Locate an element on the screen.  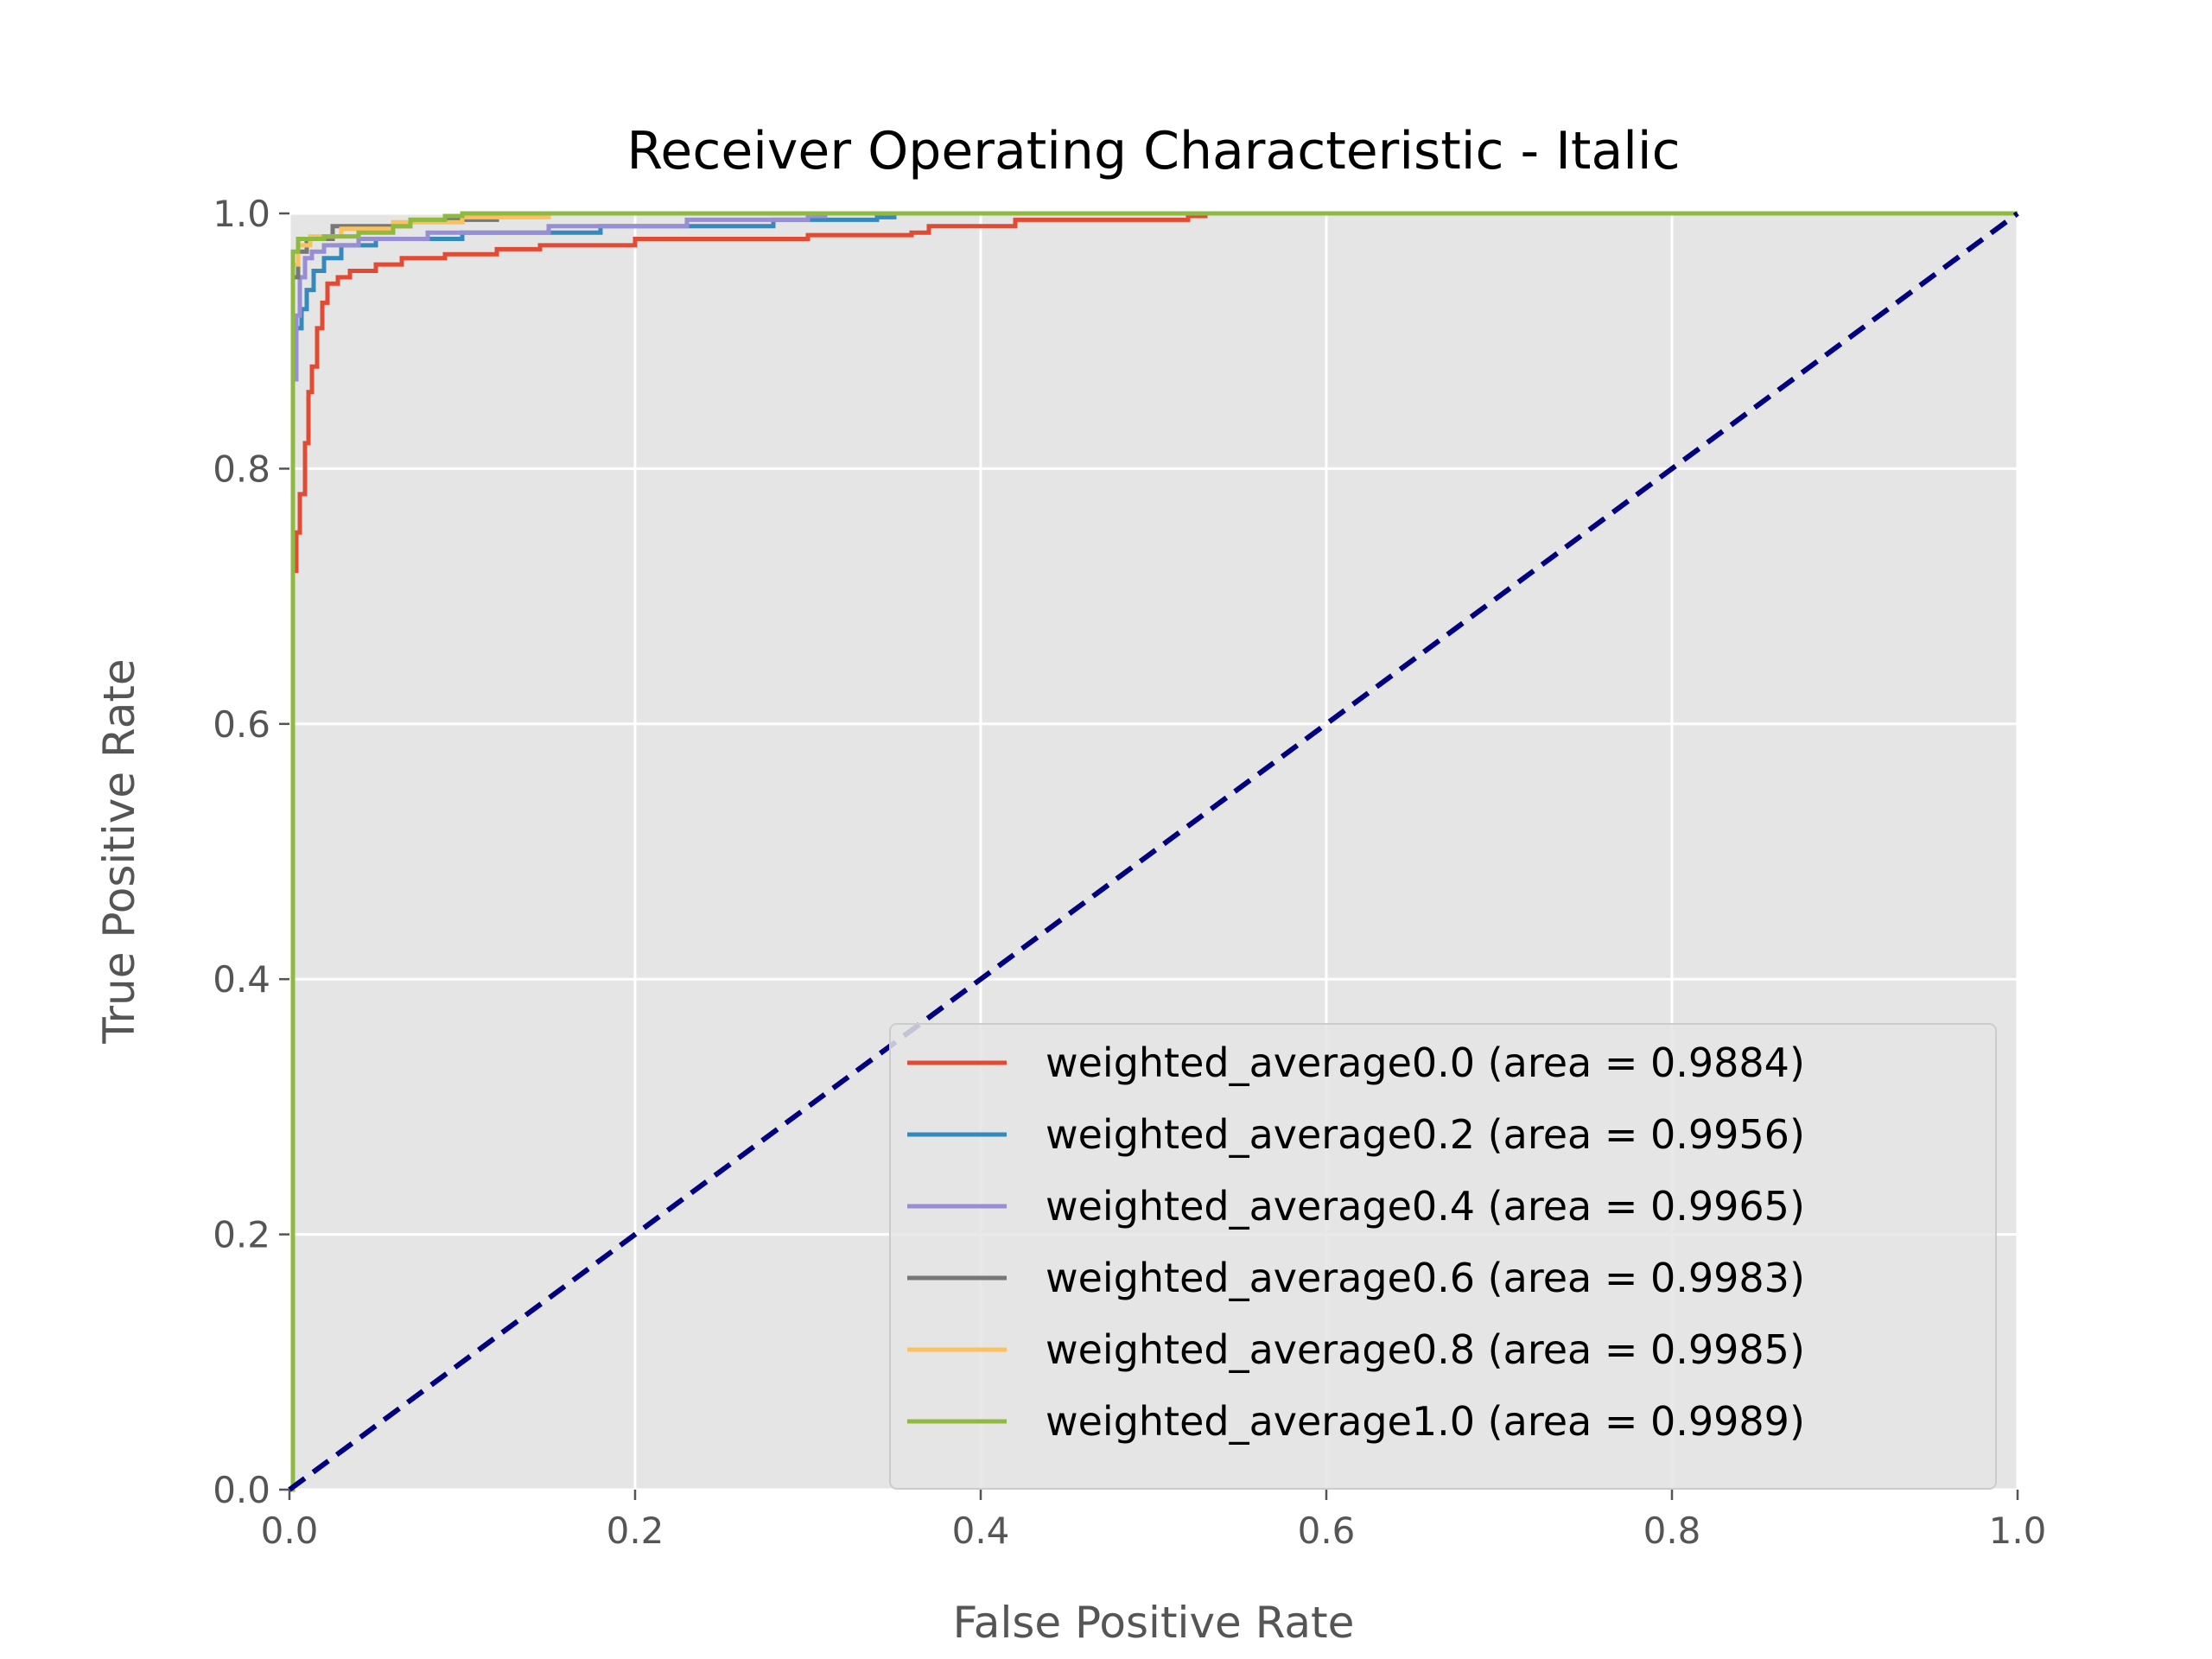
x-tick-label: 0.6 is located at coordinates (1327, 1531).